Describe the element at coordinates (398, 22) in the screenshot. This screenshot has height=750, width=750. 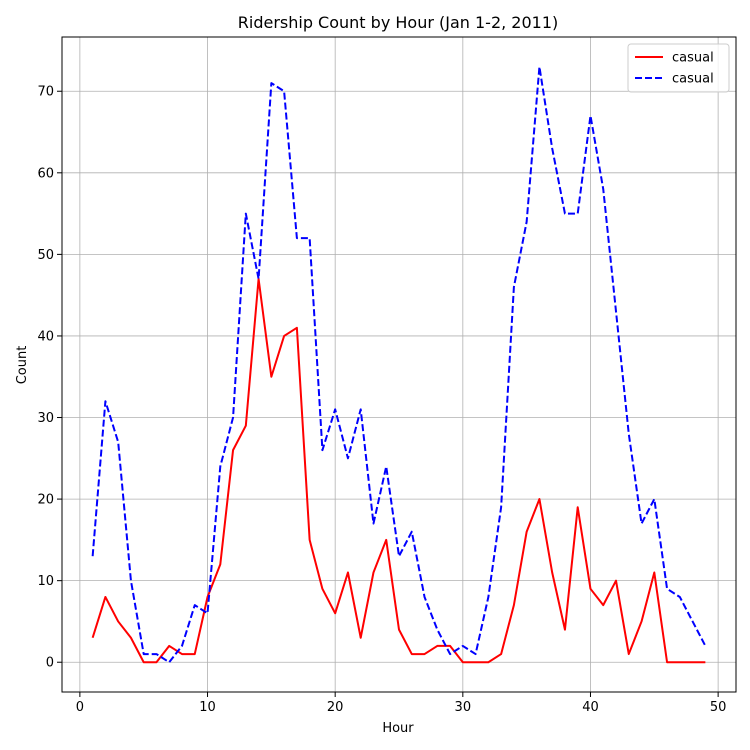
I see `chart-title: Ridership Count by Hour (Jan 1-2, 2011)` at that location.